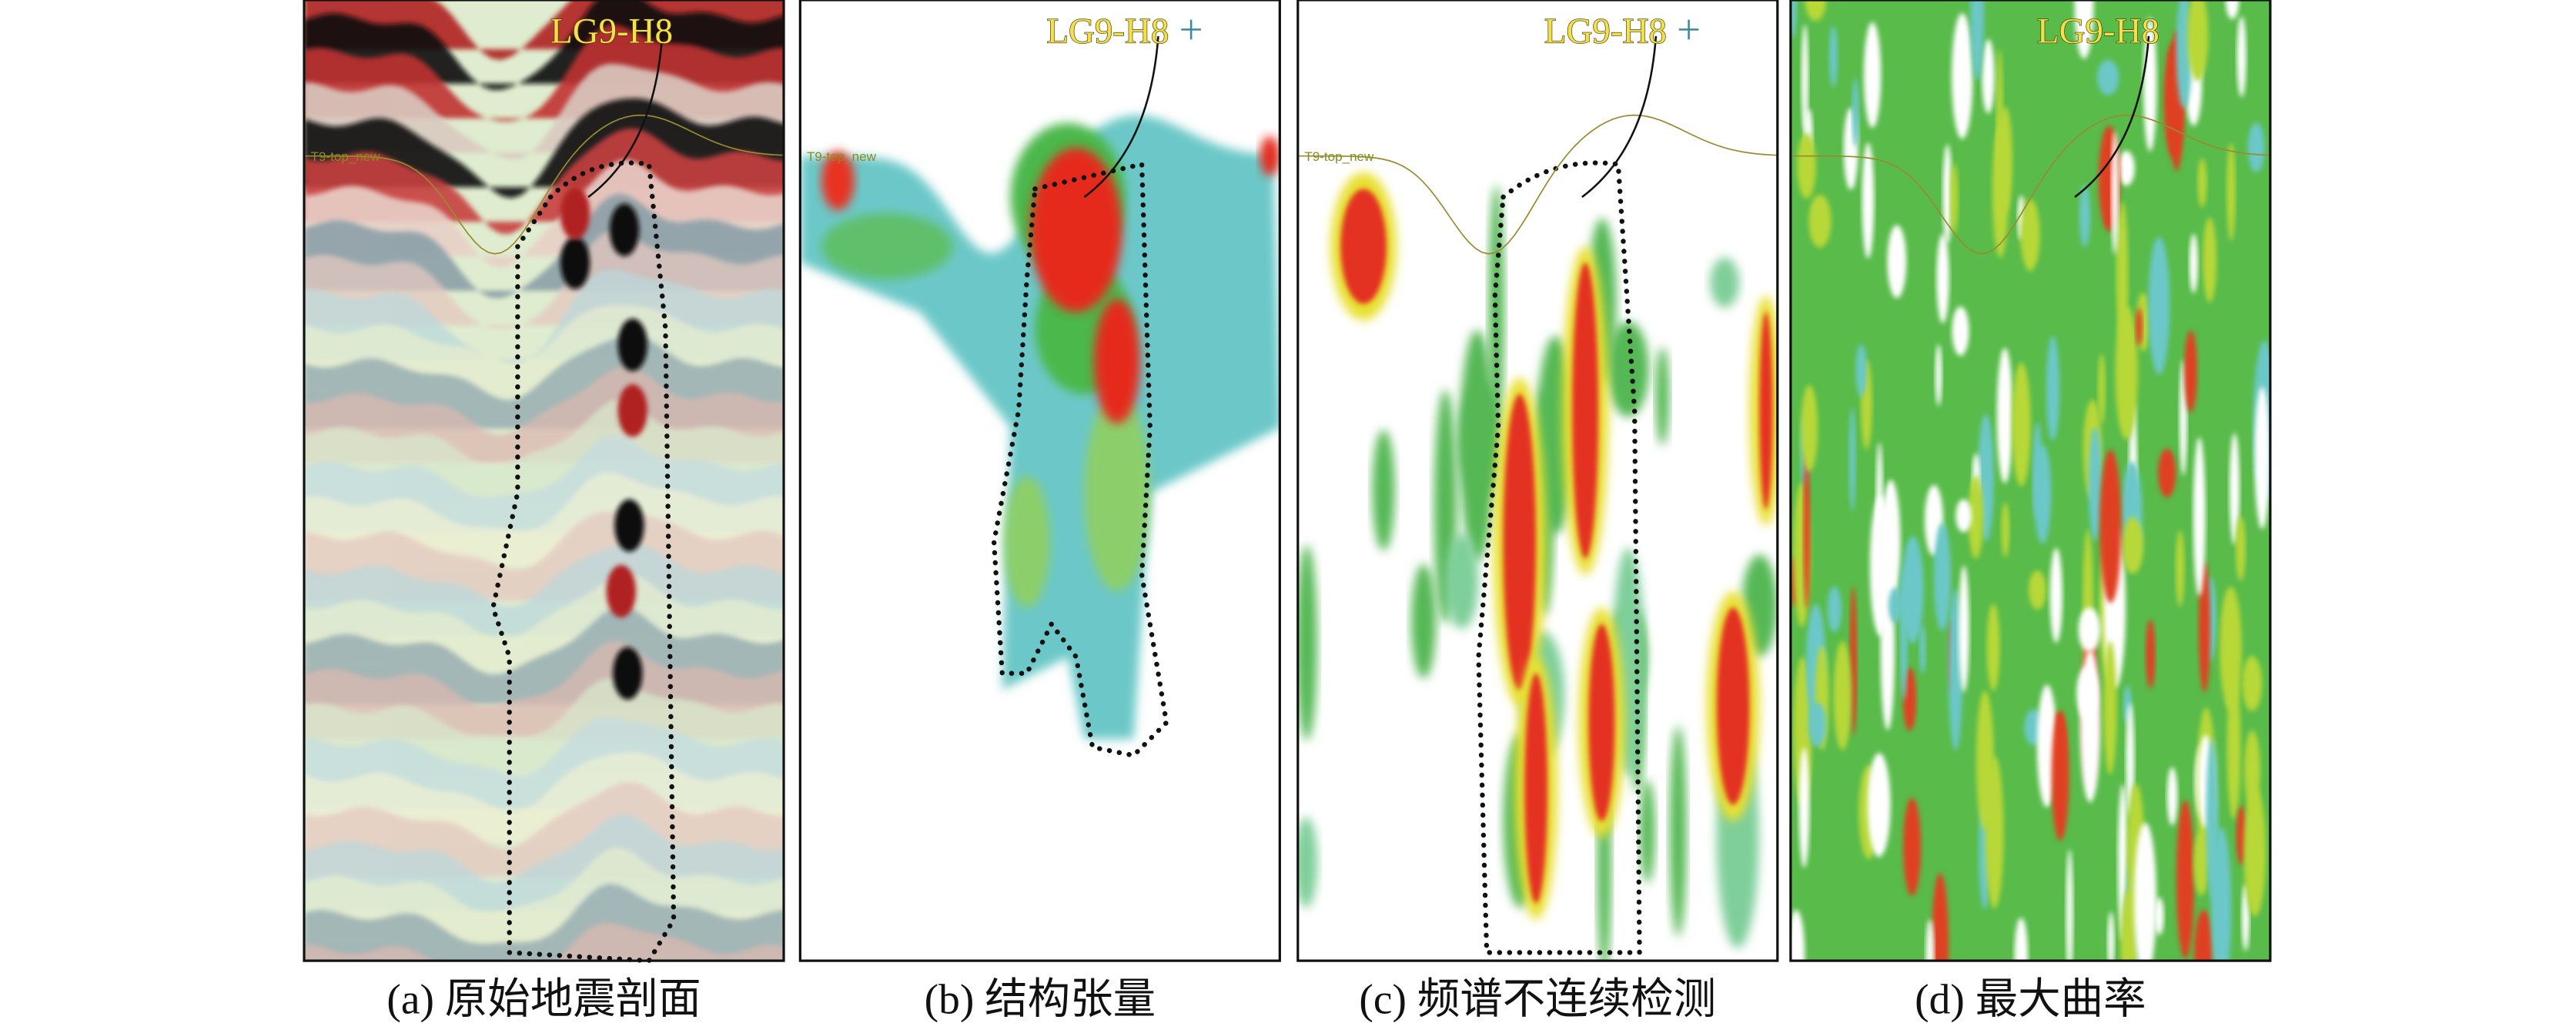 The height and width of the screenshot is (1033, 2576). I want to click on caption: (d) 最大曲率, so click(2031, 998).